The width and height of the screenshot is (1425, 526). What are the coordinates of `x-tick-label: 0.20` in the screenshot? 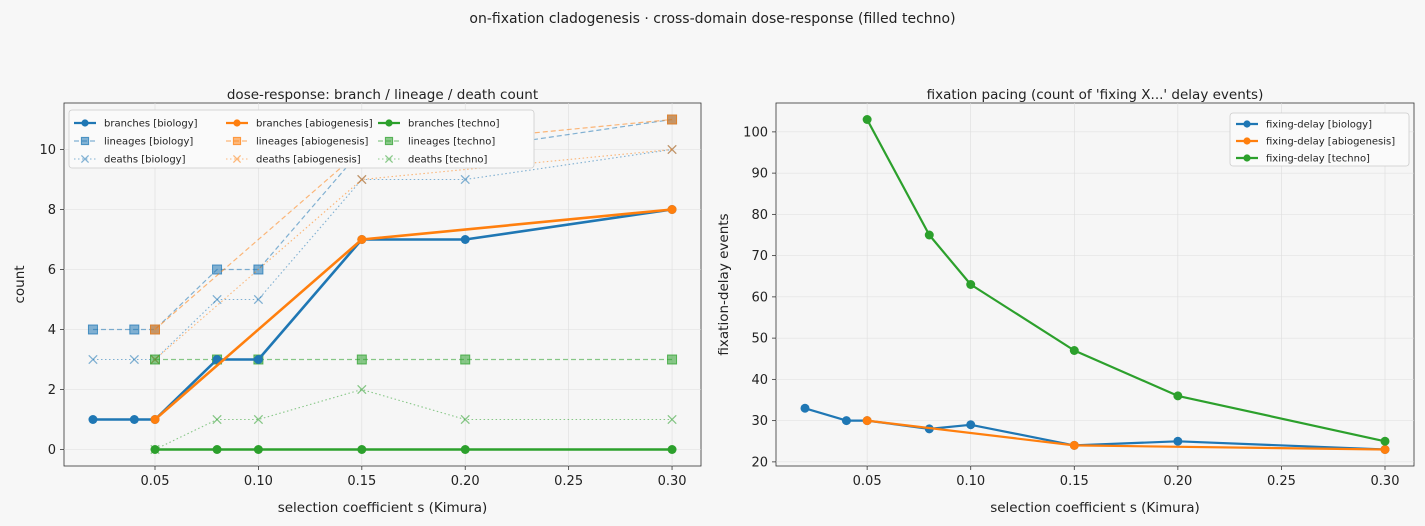 It's located at (465, 481).